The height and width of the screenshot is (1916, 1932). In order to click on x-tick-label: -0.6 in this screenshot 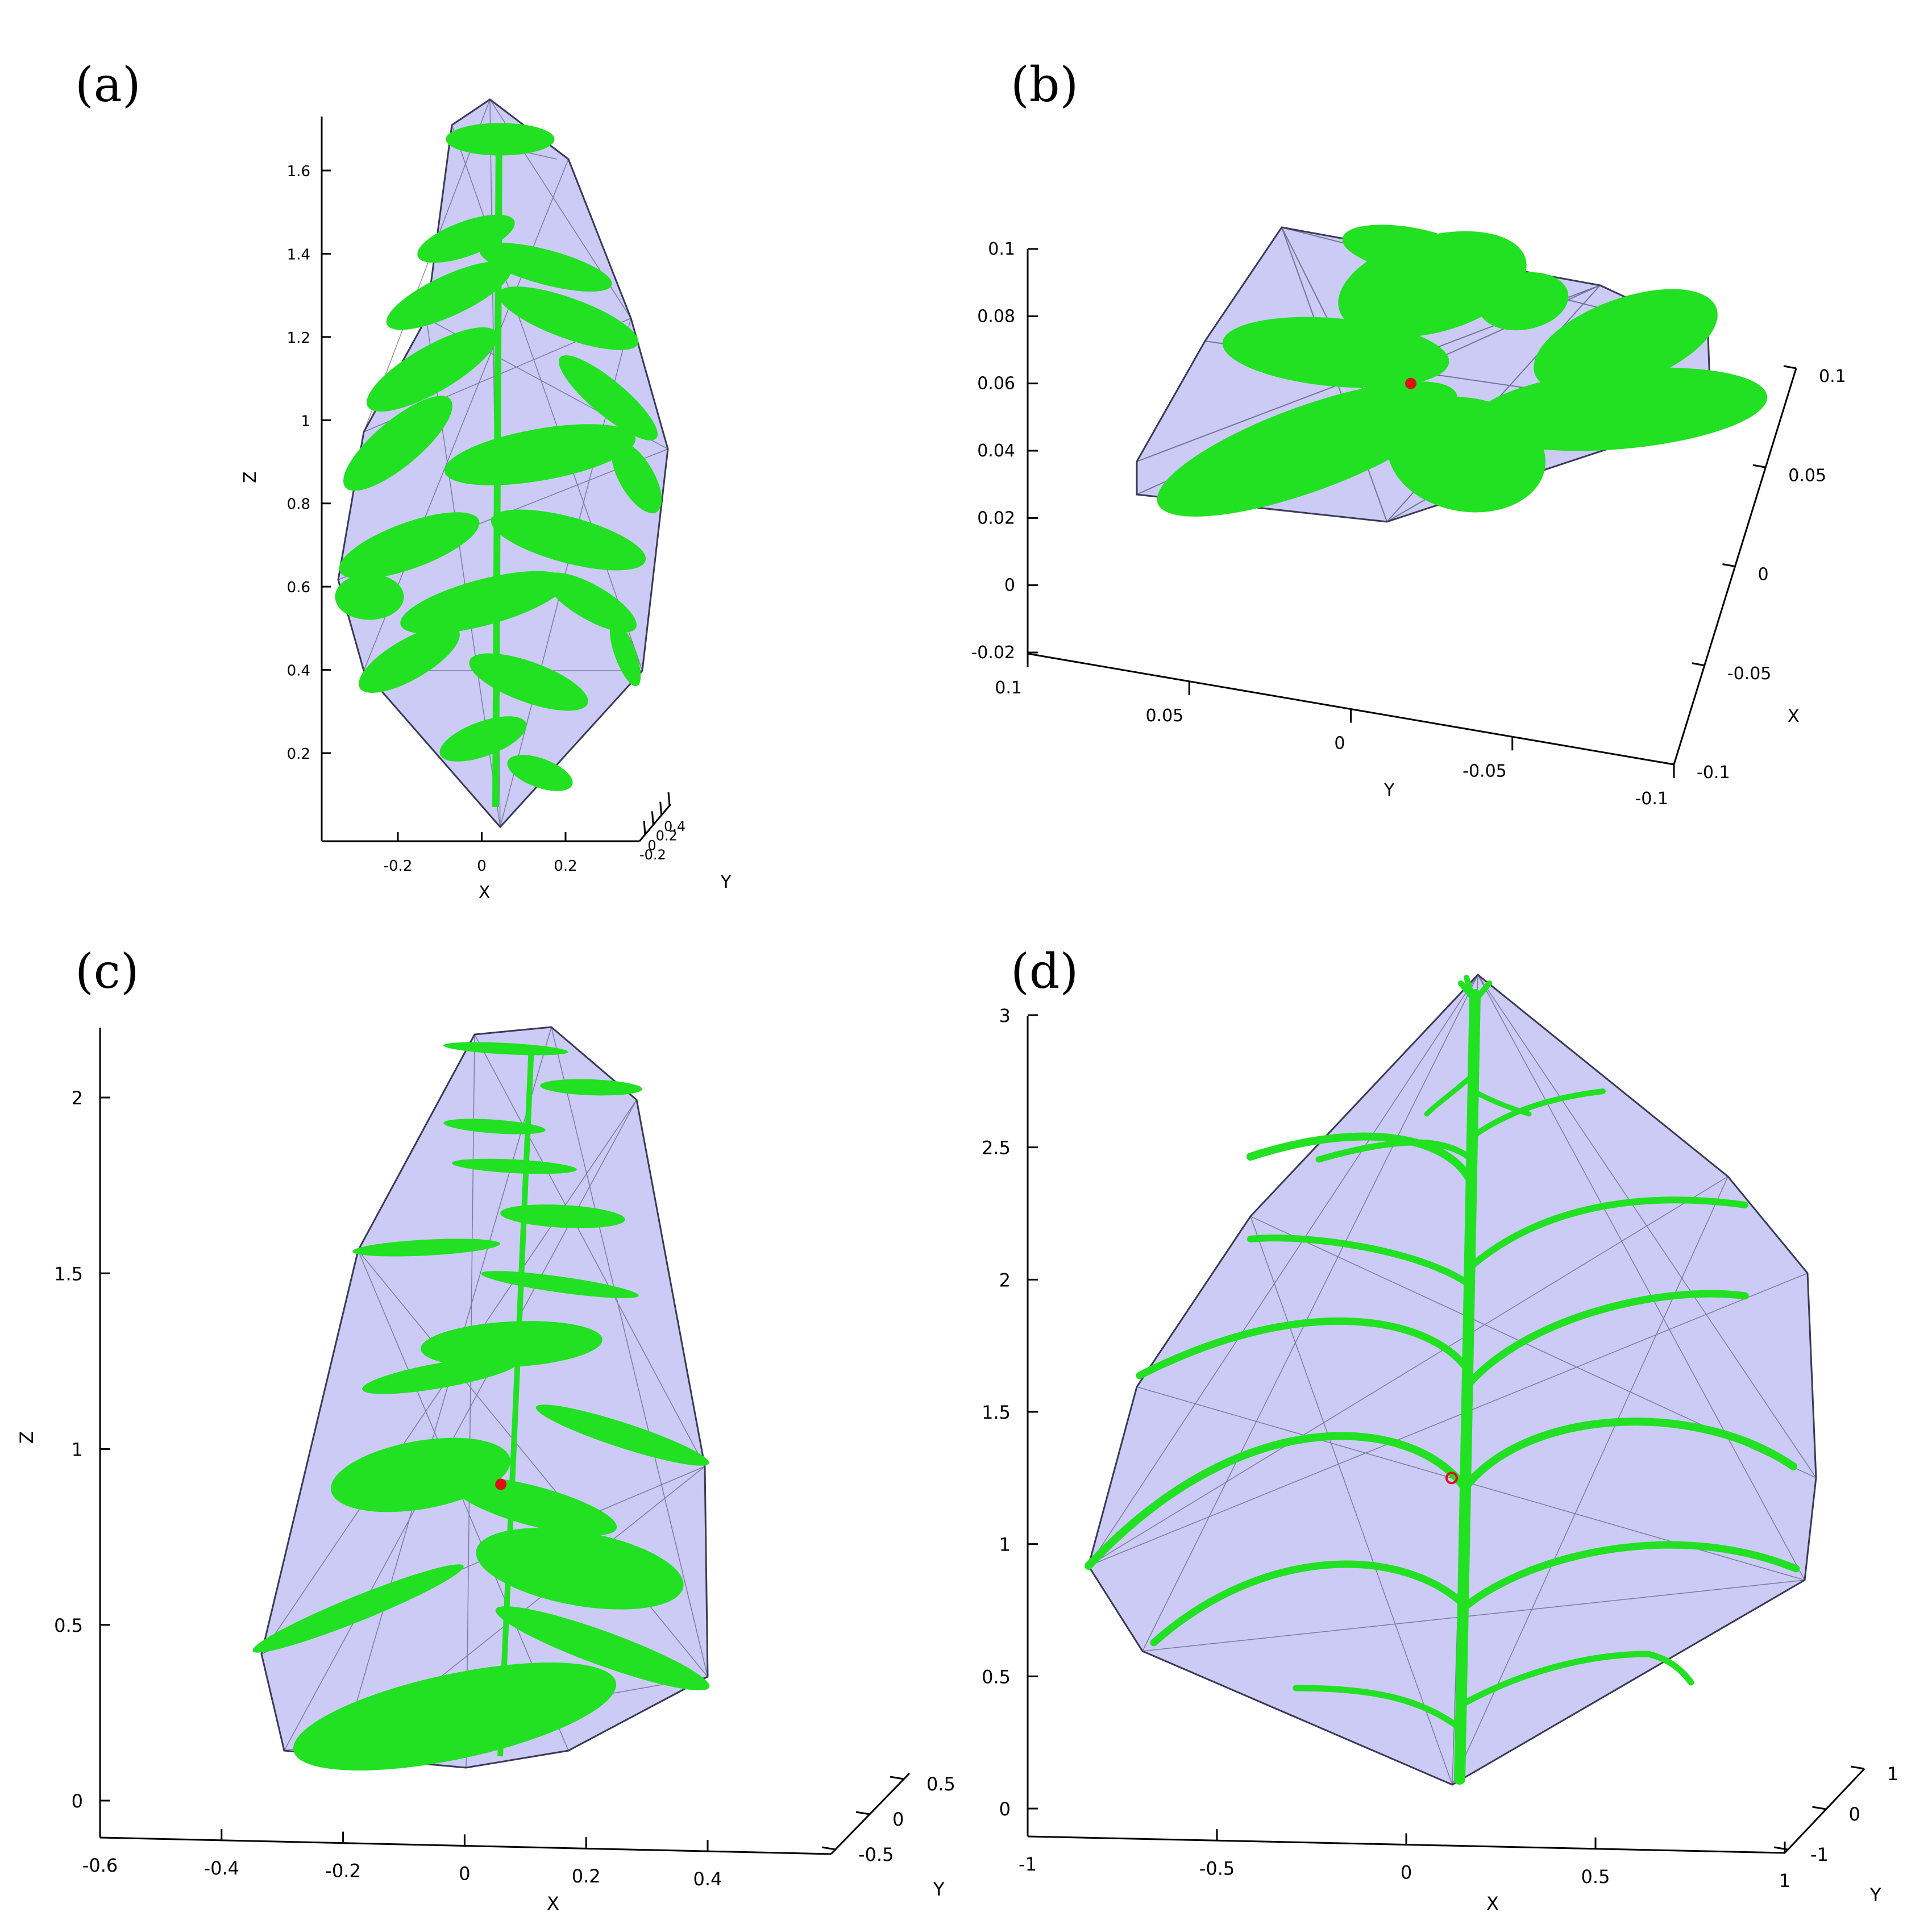, I will do `click(100, 1865)`.